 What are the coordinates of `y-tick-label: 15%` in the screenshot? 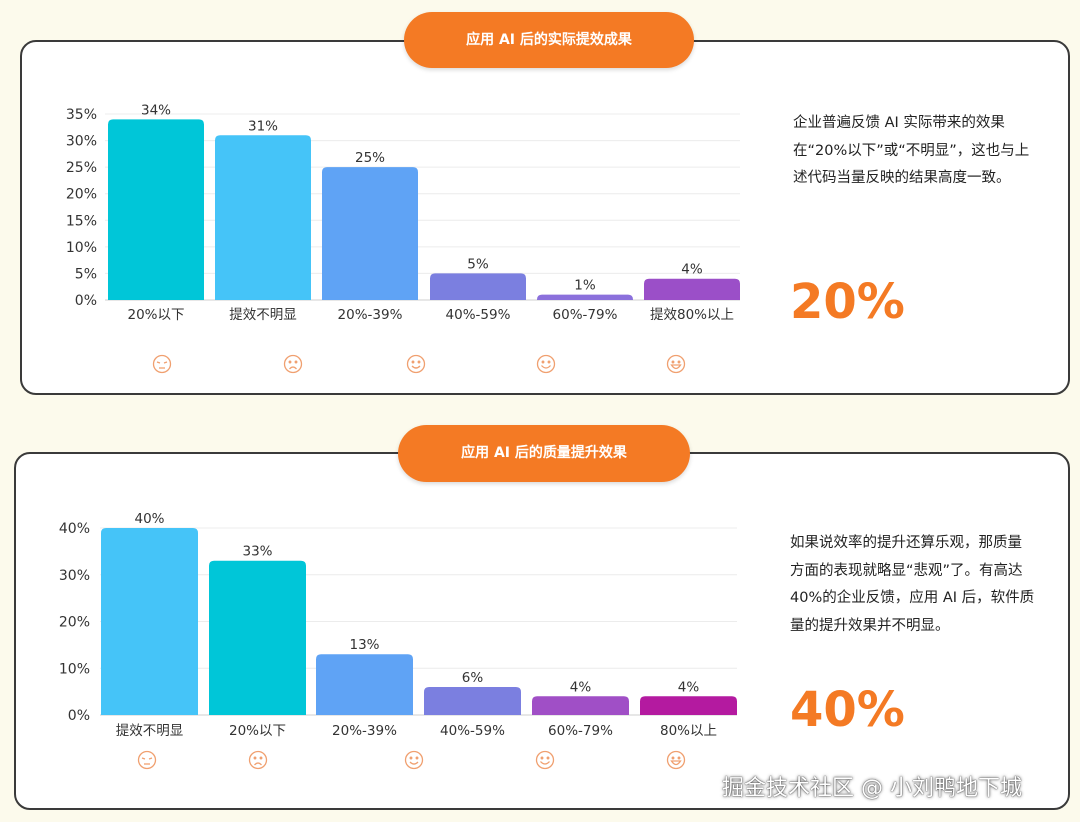 It's located at (81, 221).